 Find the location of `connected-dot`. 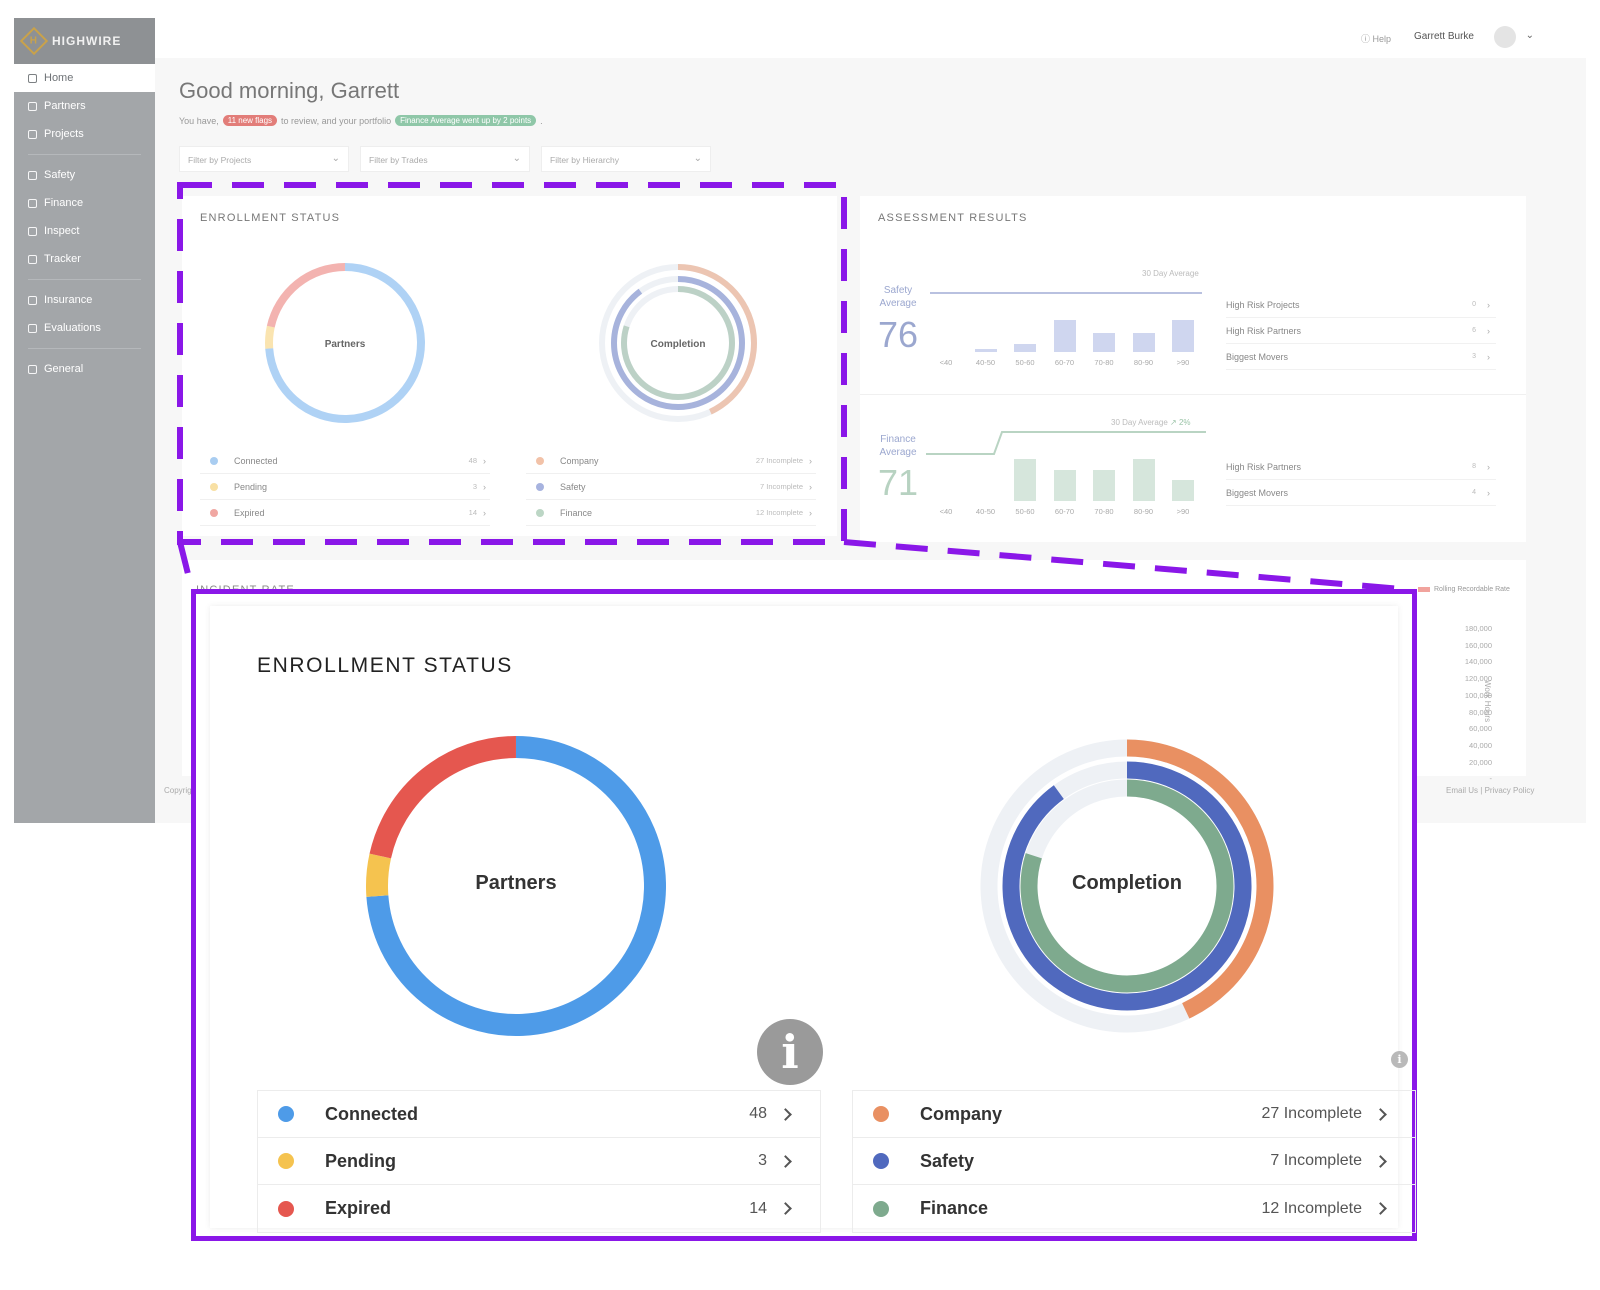

connected-dot is located at coordinates (286, 1114).